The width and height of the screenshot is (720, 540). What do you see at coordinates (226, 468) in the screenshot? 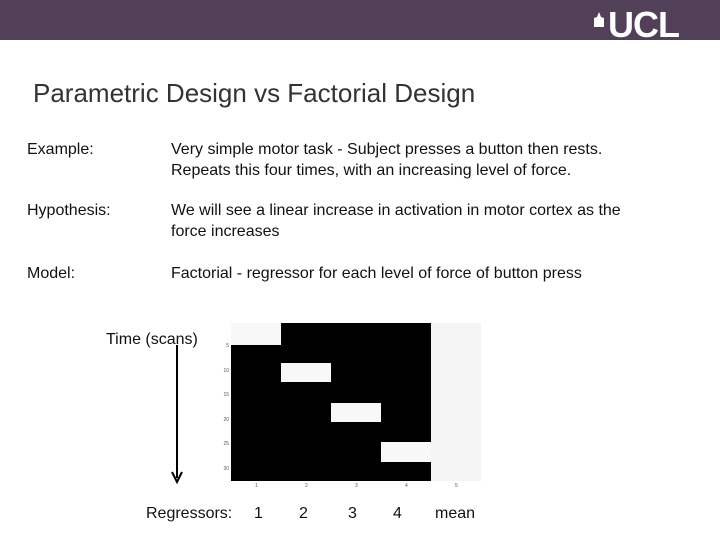
I see `matrix-y-tick: 30` at bounding box center [226, 468].